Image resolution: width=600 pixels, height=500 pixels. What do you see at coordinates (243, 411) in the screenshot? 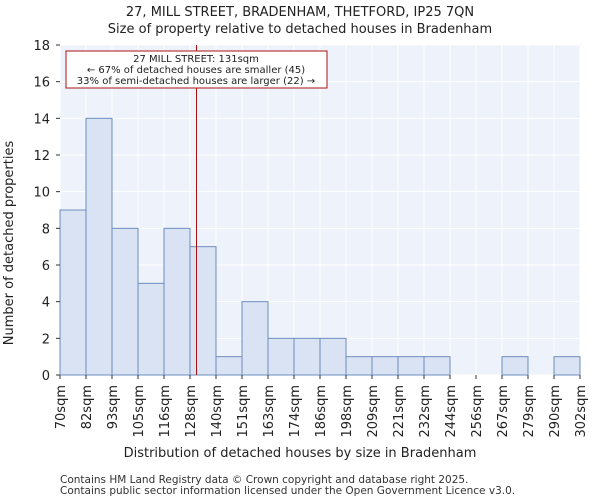
I see `x-tick-label: 151sqm` at bounding box center [243, 411].